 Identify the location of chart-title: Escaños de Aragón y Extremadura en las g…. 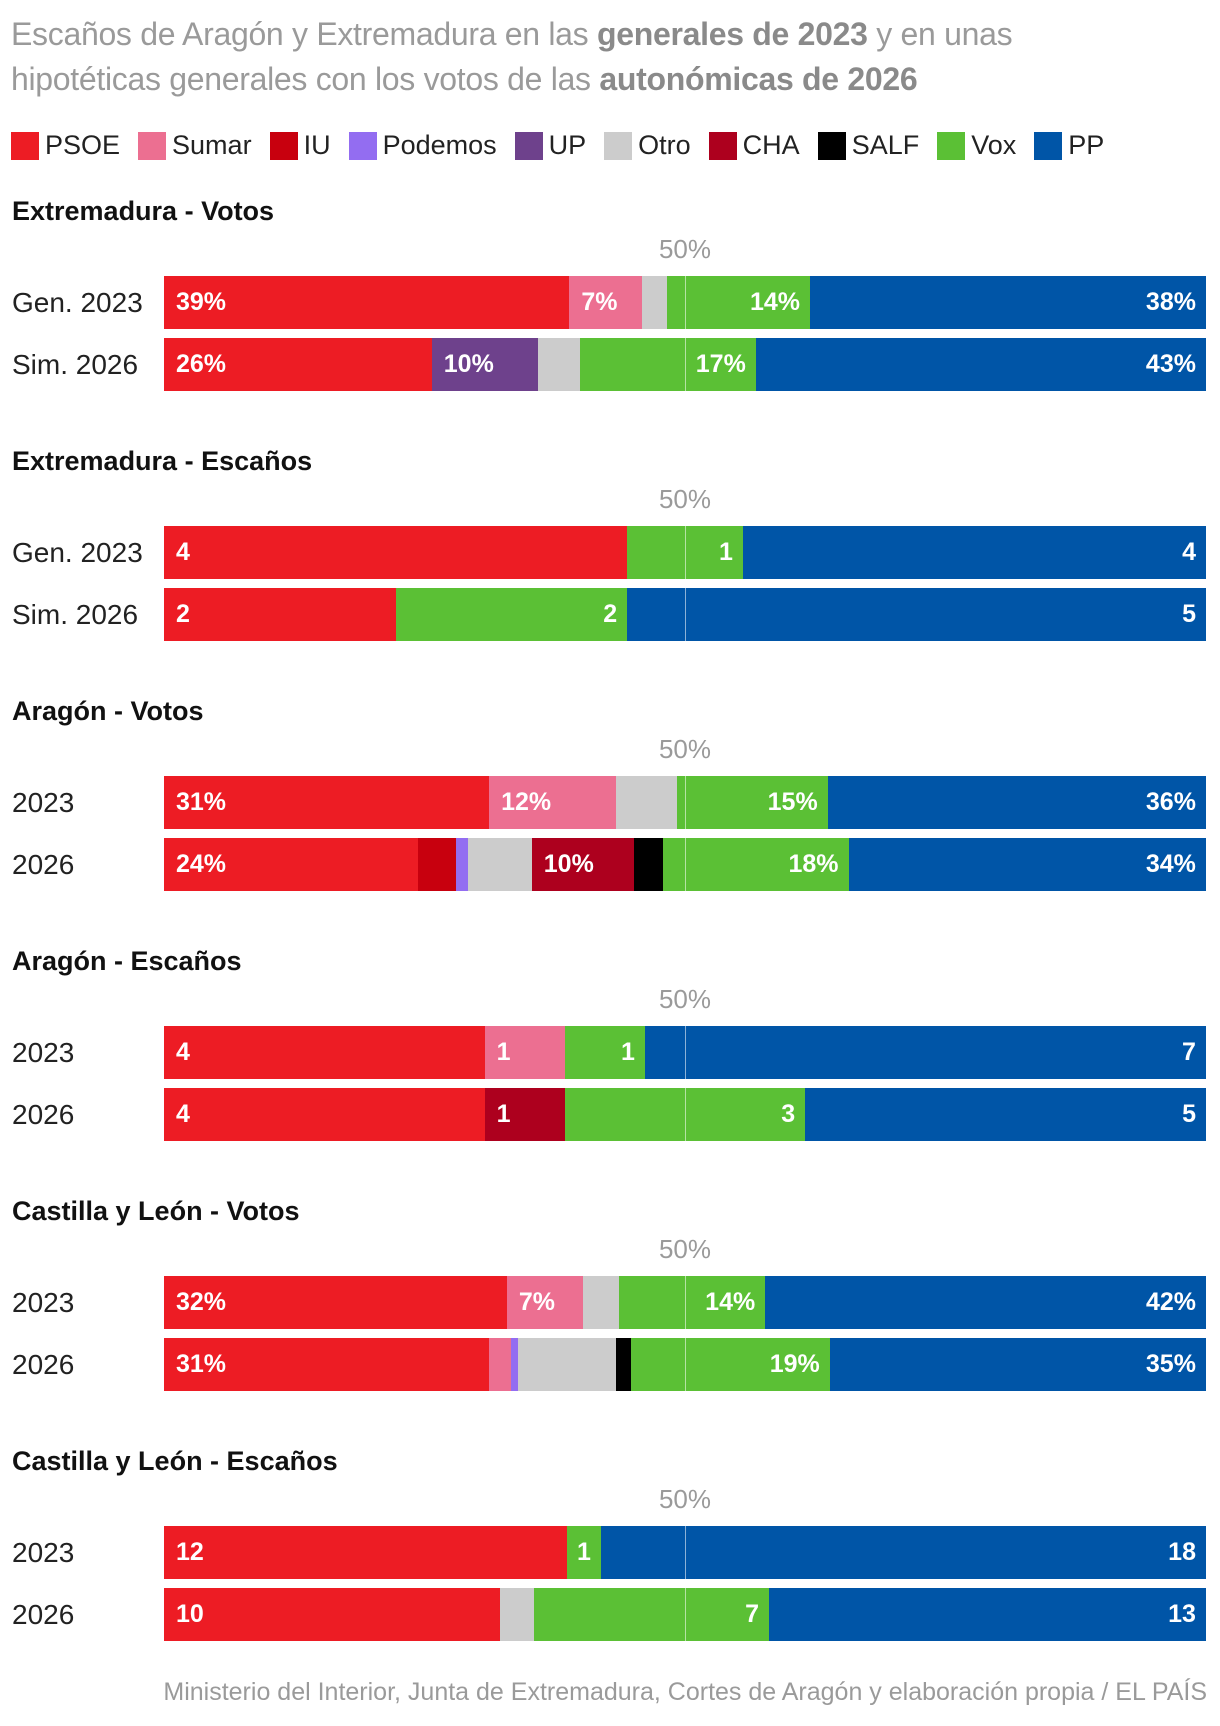
(586, 57).